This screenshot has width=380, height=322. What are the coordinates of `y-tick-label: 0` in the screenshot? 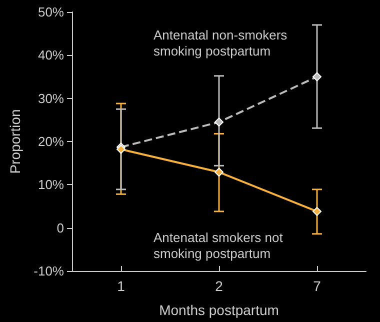 It's located at (60, 228).